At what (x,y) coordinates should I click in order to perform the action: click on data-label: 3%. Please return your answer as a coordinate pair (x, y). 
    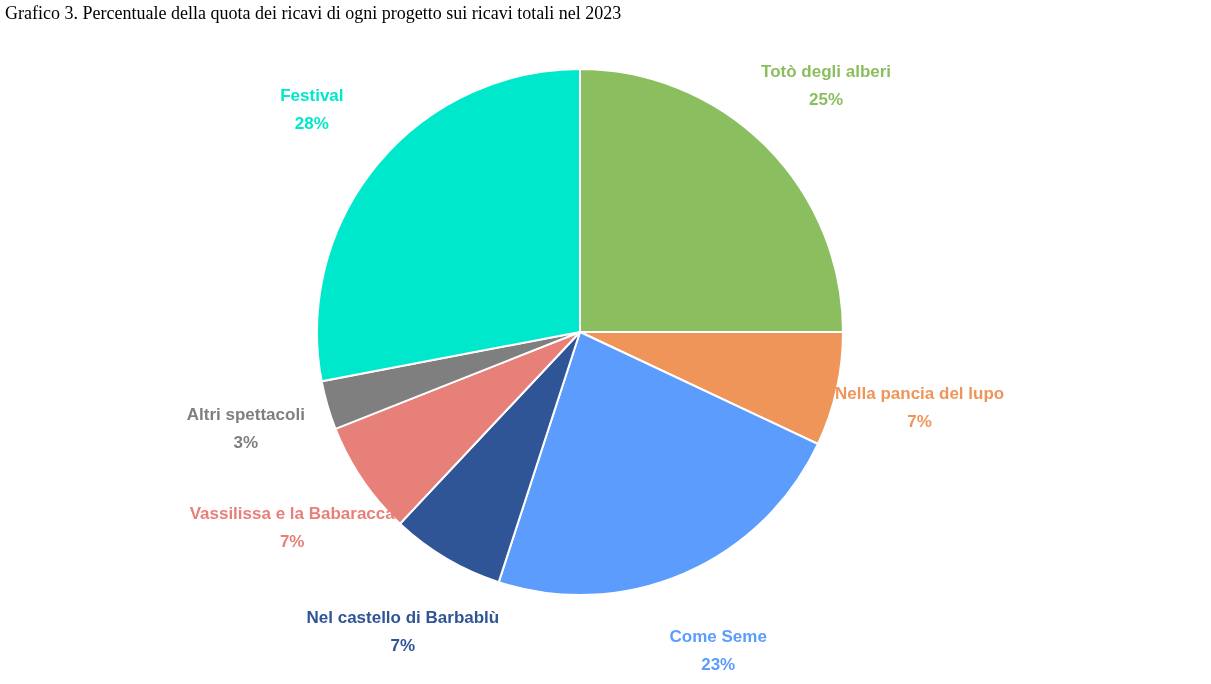
    Looking at the image, I should click on (246, 443).